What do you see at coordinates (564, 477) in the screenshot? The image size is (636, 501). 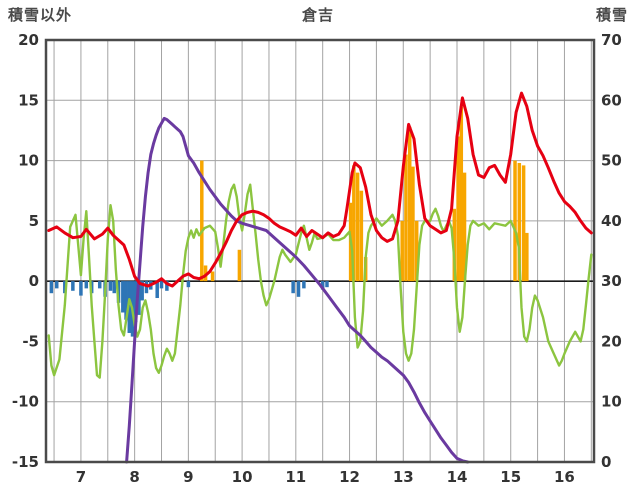 I see `x-axis-tick-label: 16` at bounding box center [564, 477].